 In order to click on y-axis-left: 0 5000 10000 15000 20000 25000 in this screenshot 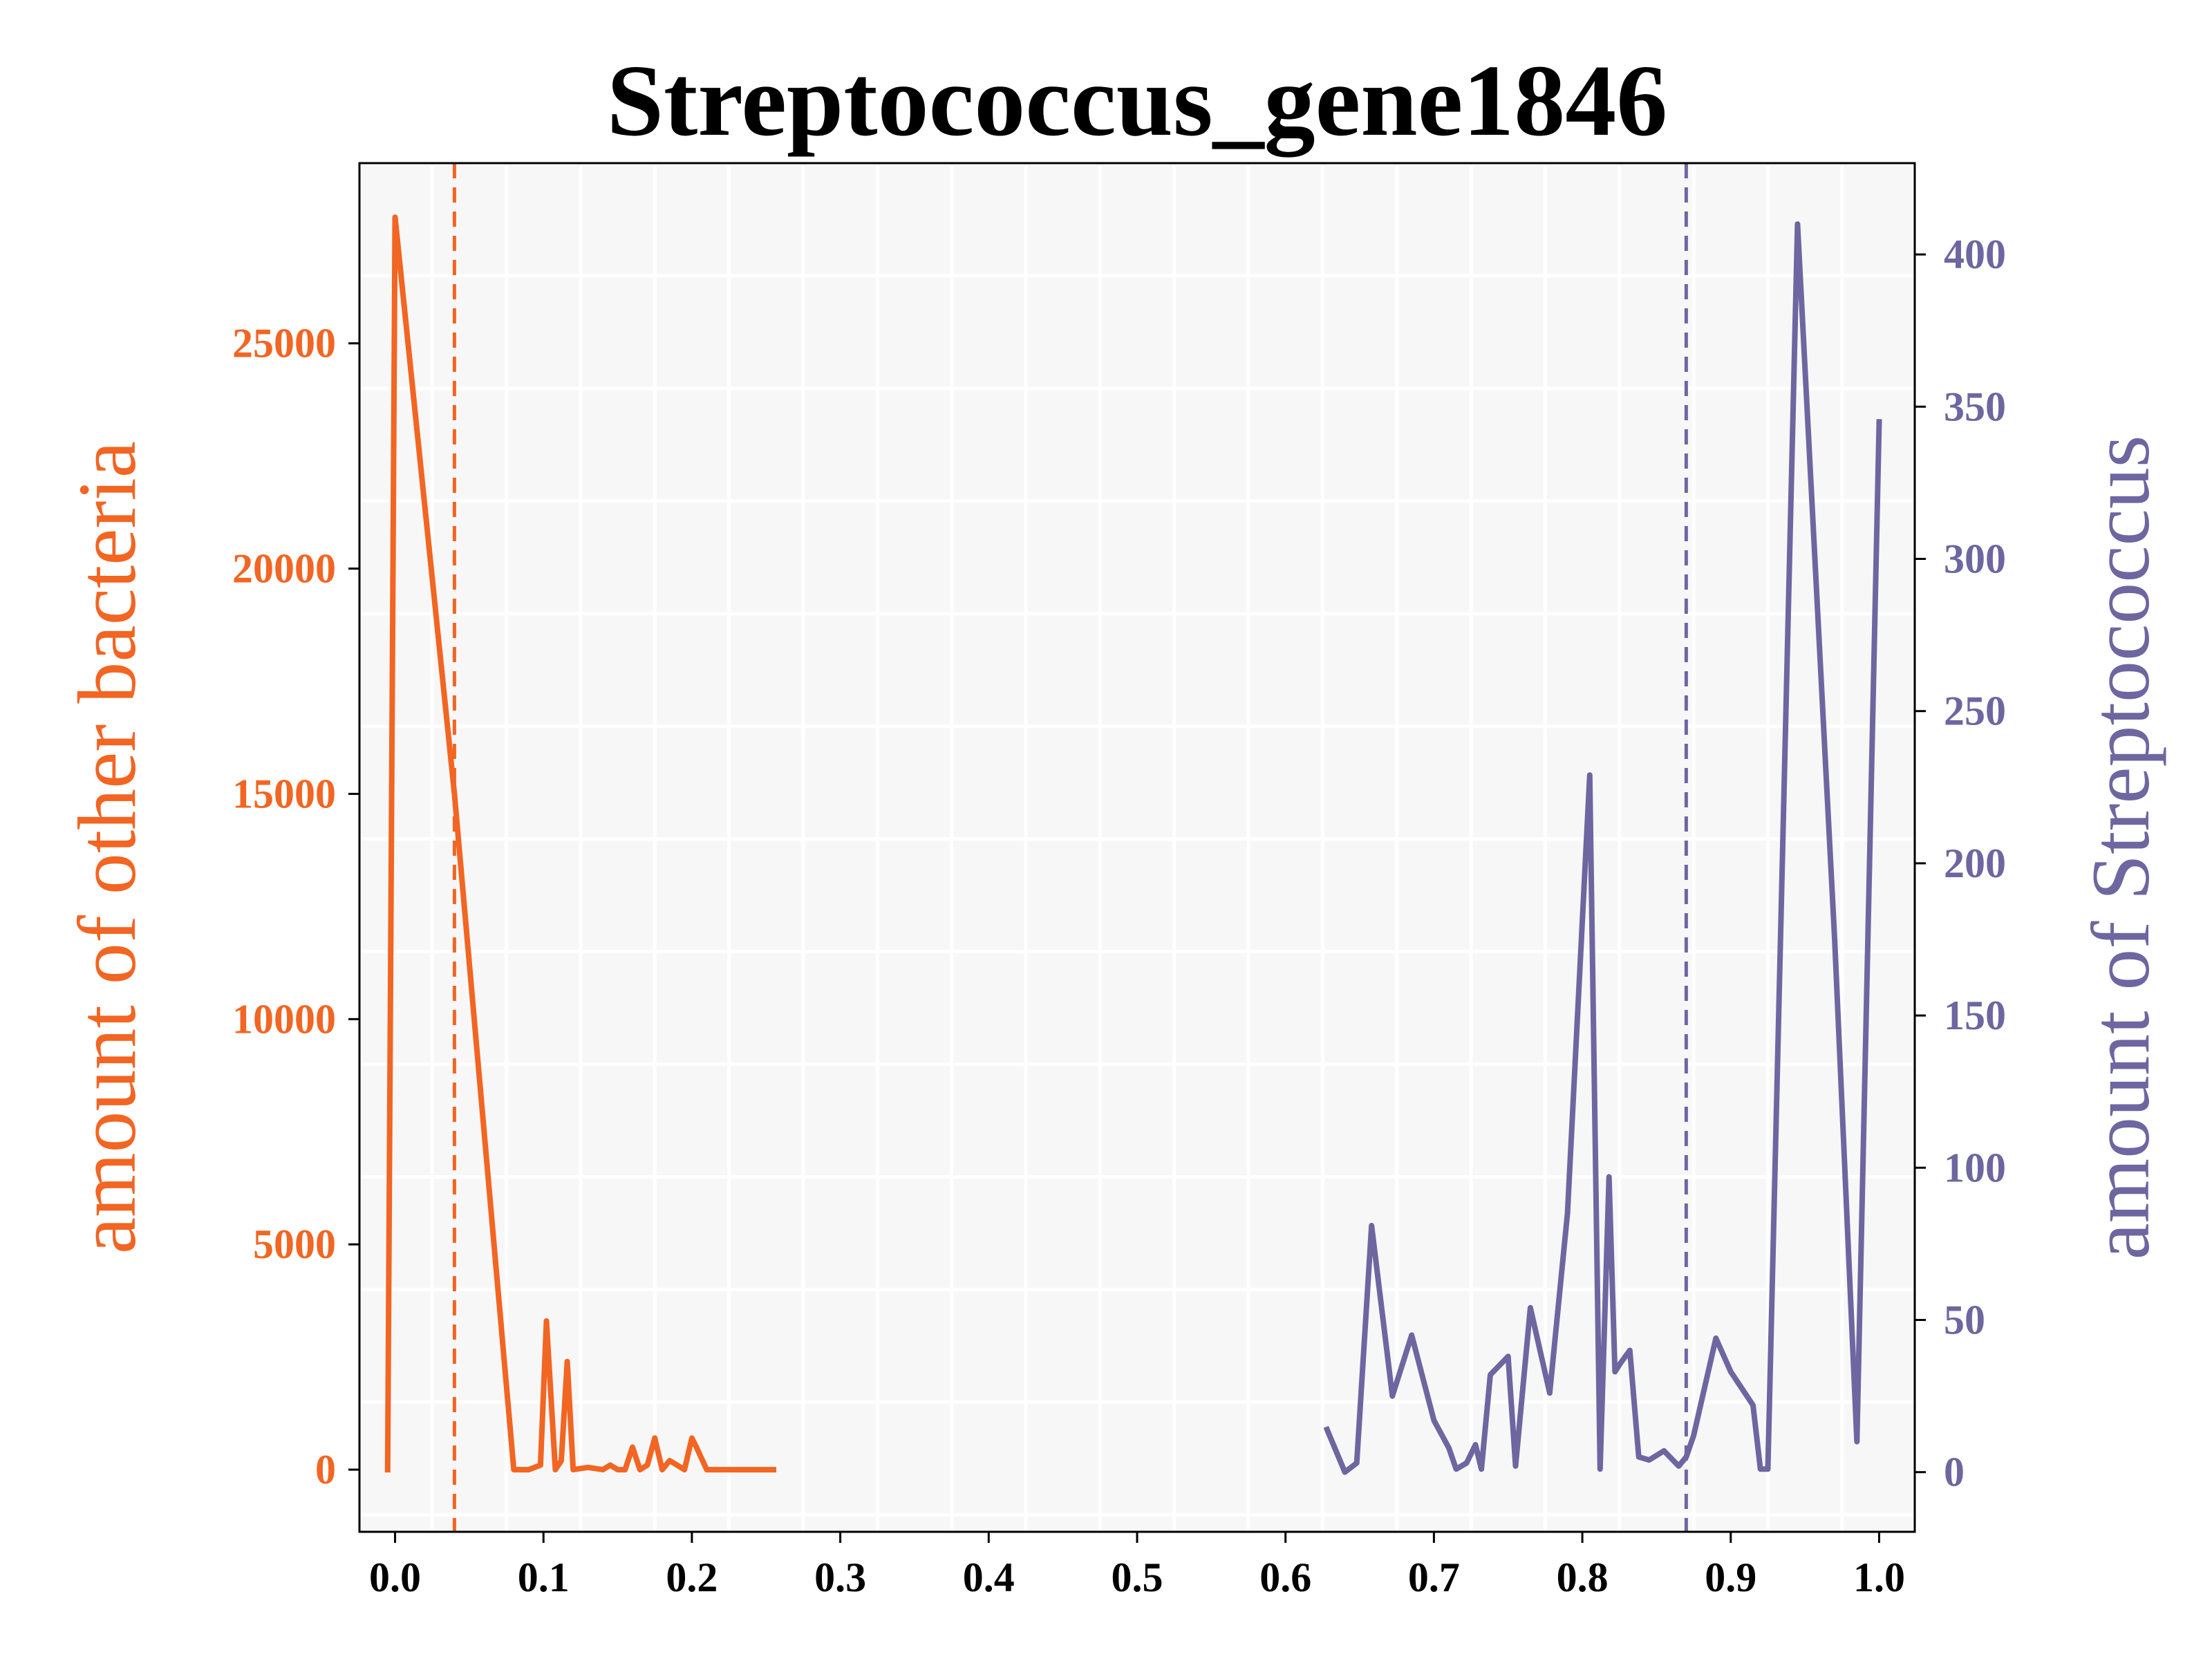, I will do `click(296, 906)`.